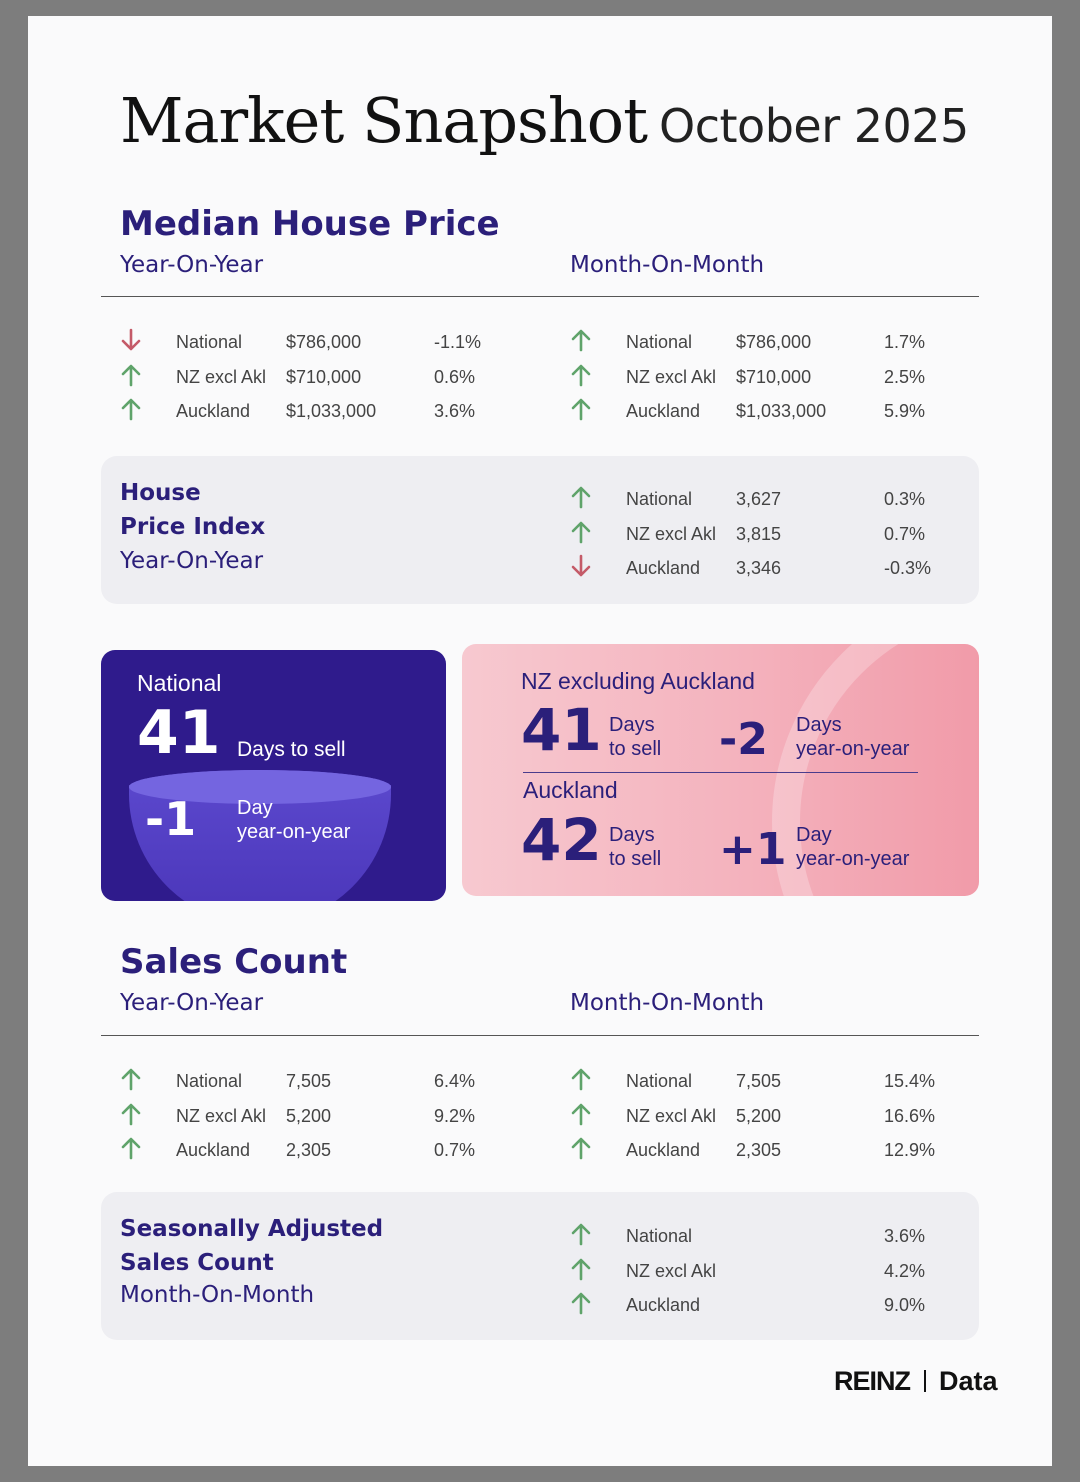 The image size is (1080, 1482). What do you see at coordinates (760, 535) in the screenshot?
I see `table-row: NZ excl Akl 3,815 0.7%` at bounding box center [760, 535].